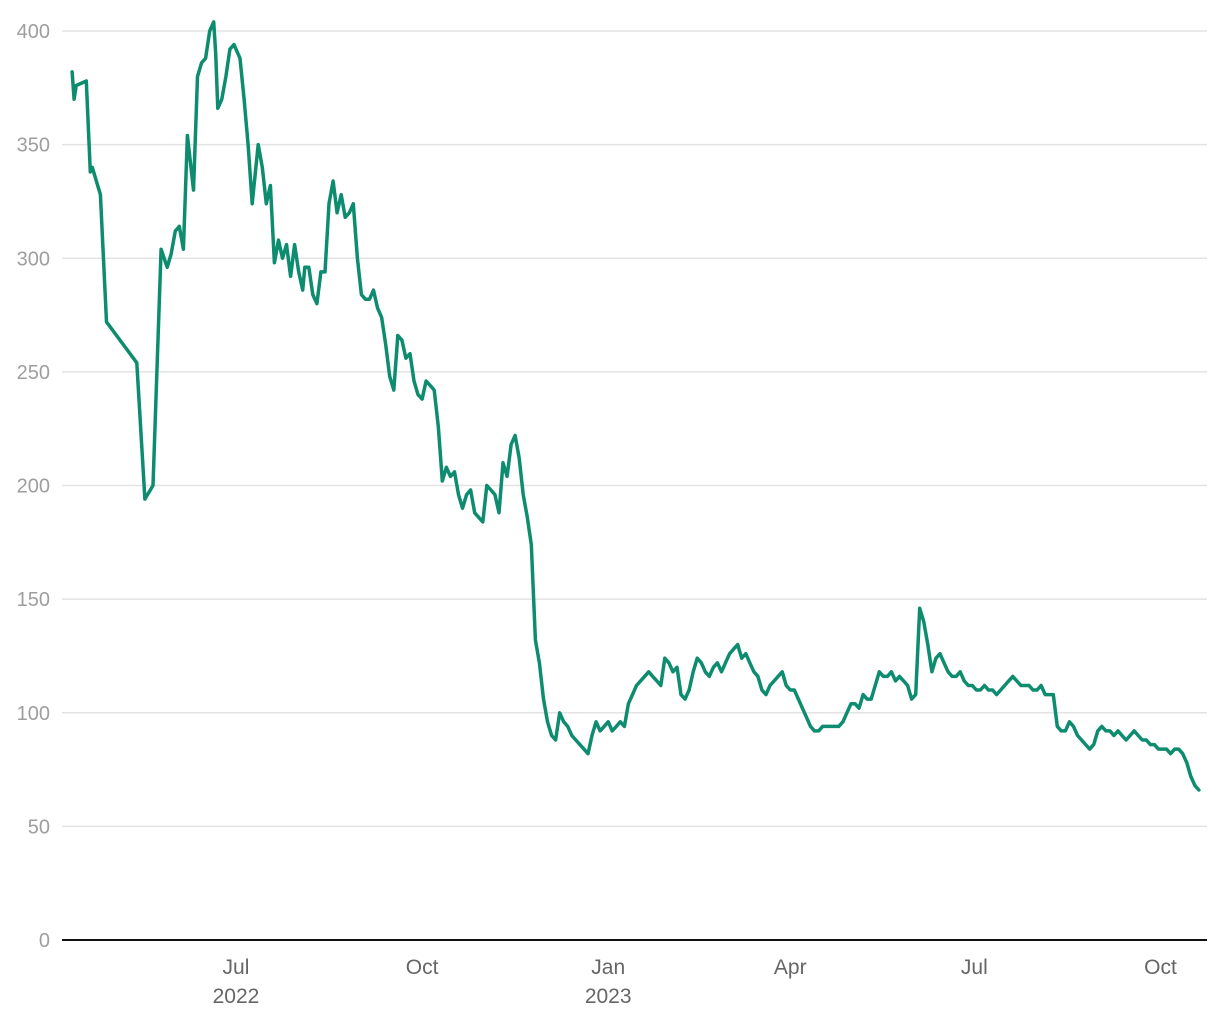 The image size is (1220, 1025). What do you see at coordinates (33, 373) in the screenshot?
I see `y-tick-label-250: 250` at bounding box center [33, 373].